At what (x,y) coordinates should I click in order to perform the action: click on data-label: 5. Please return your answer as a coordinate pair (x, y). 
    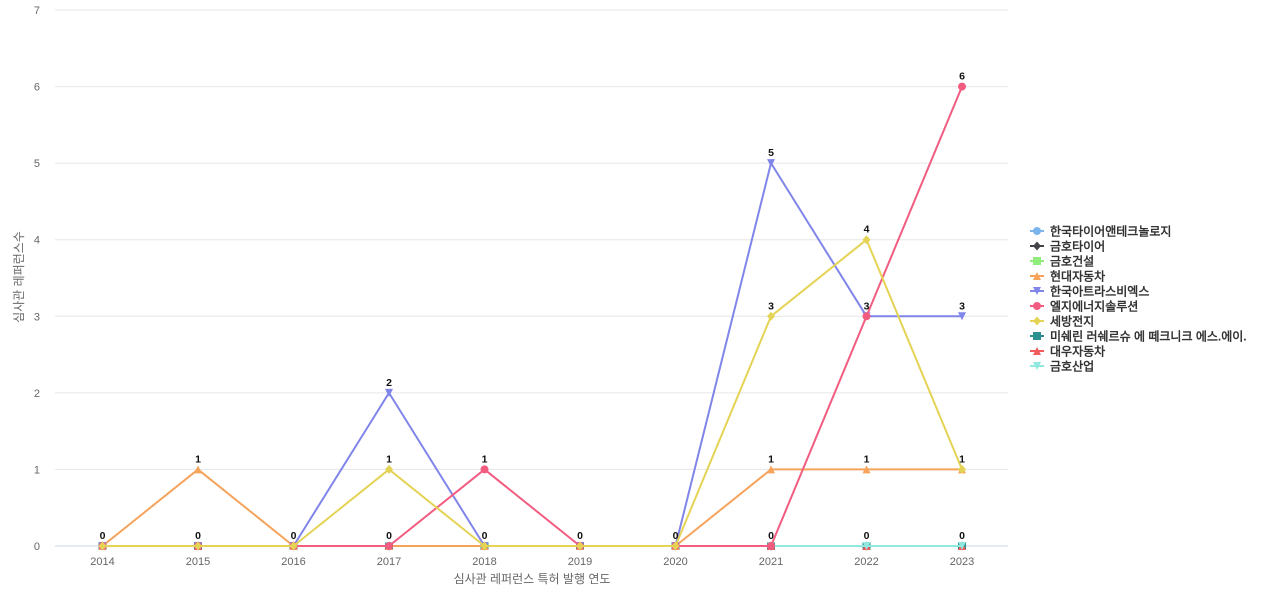
    Looking at the image, I should click on (771, 153).